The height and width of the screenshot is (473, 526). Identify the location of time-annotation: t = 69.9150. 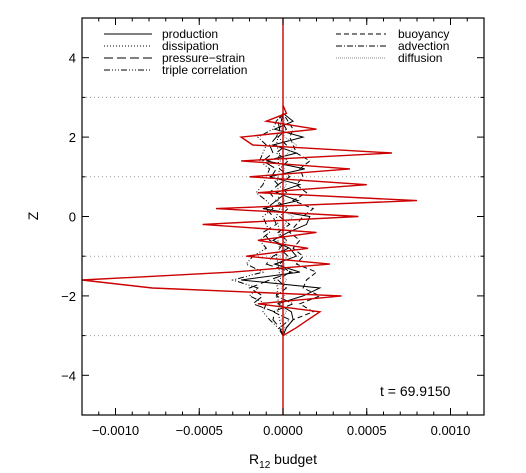
(415, 391).